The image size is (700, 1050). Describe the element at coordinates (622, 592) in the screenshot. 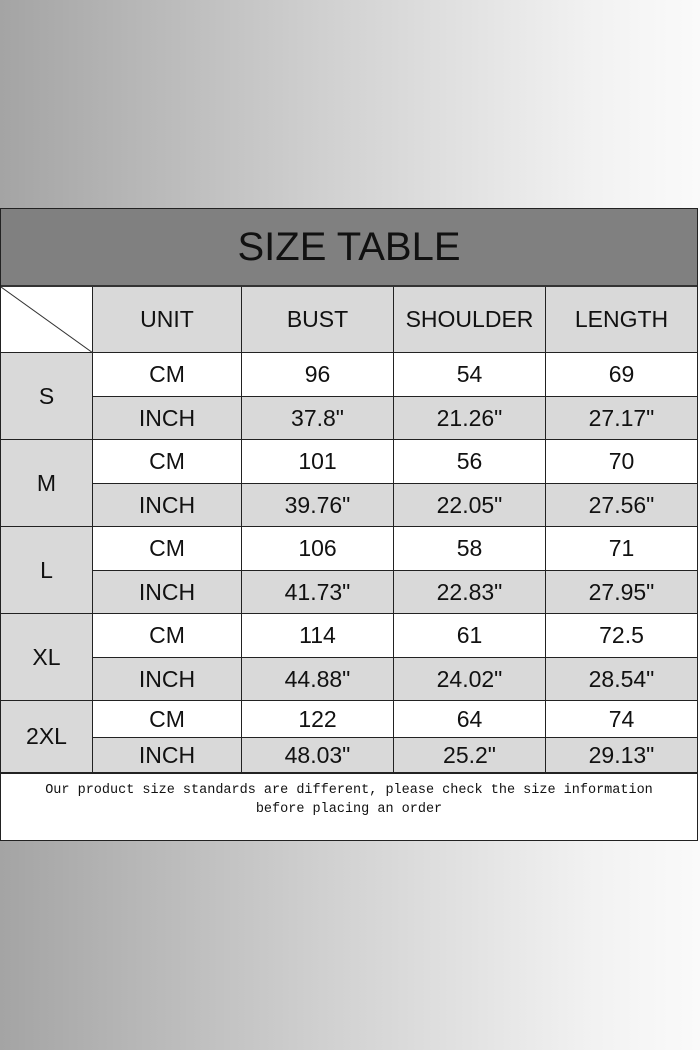

I see `value-cell: 27.95"` at that location.